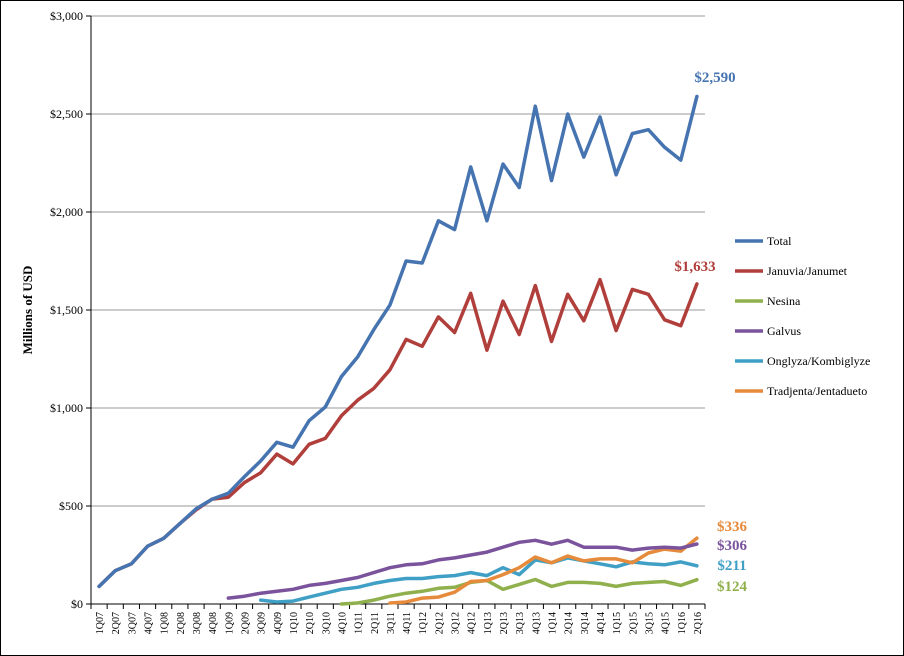 This screenshot has height=656, width=904. Describe the element at coordinates (262, 623) in the screenshot. I see `x-tick-label: 3Q09` at that location.